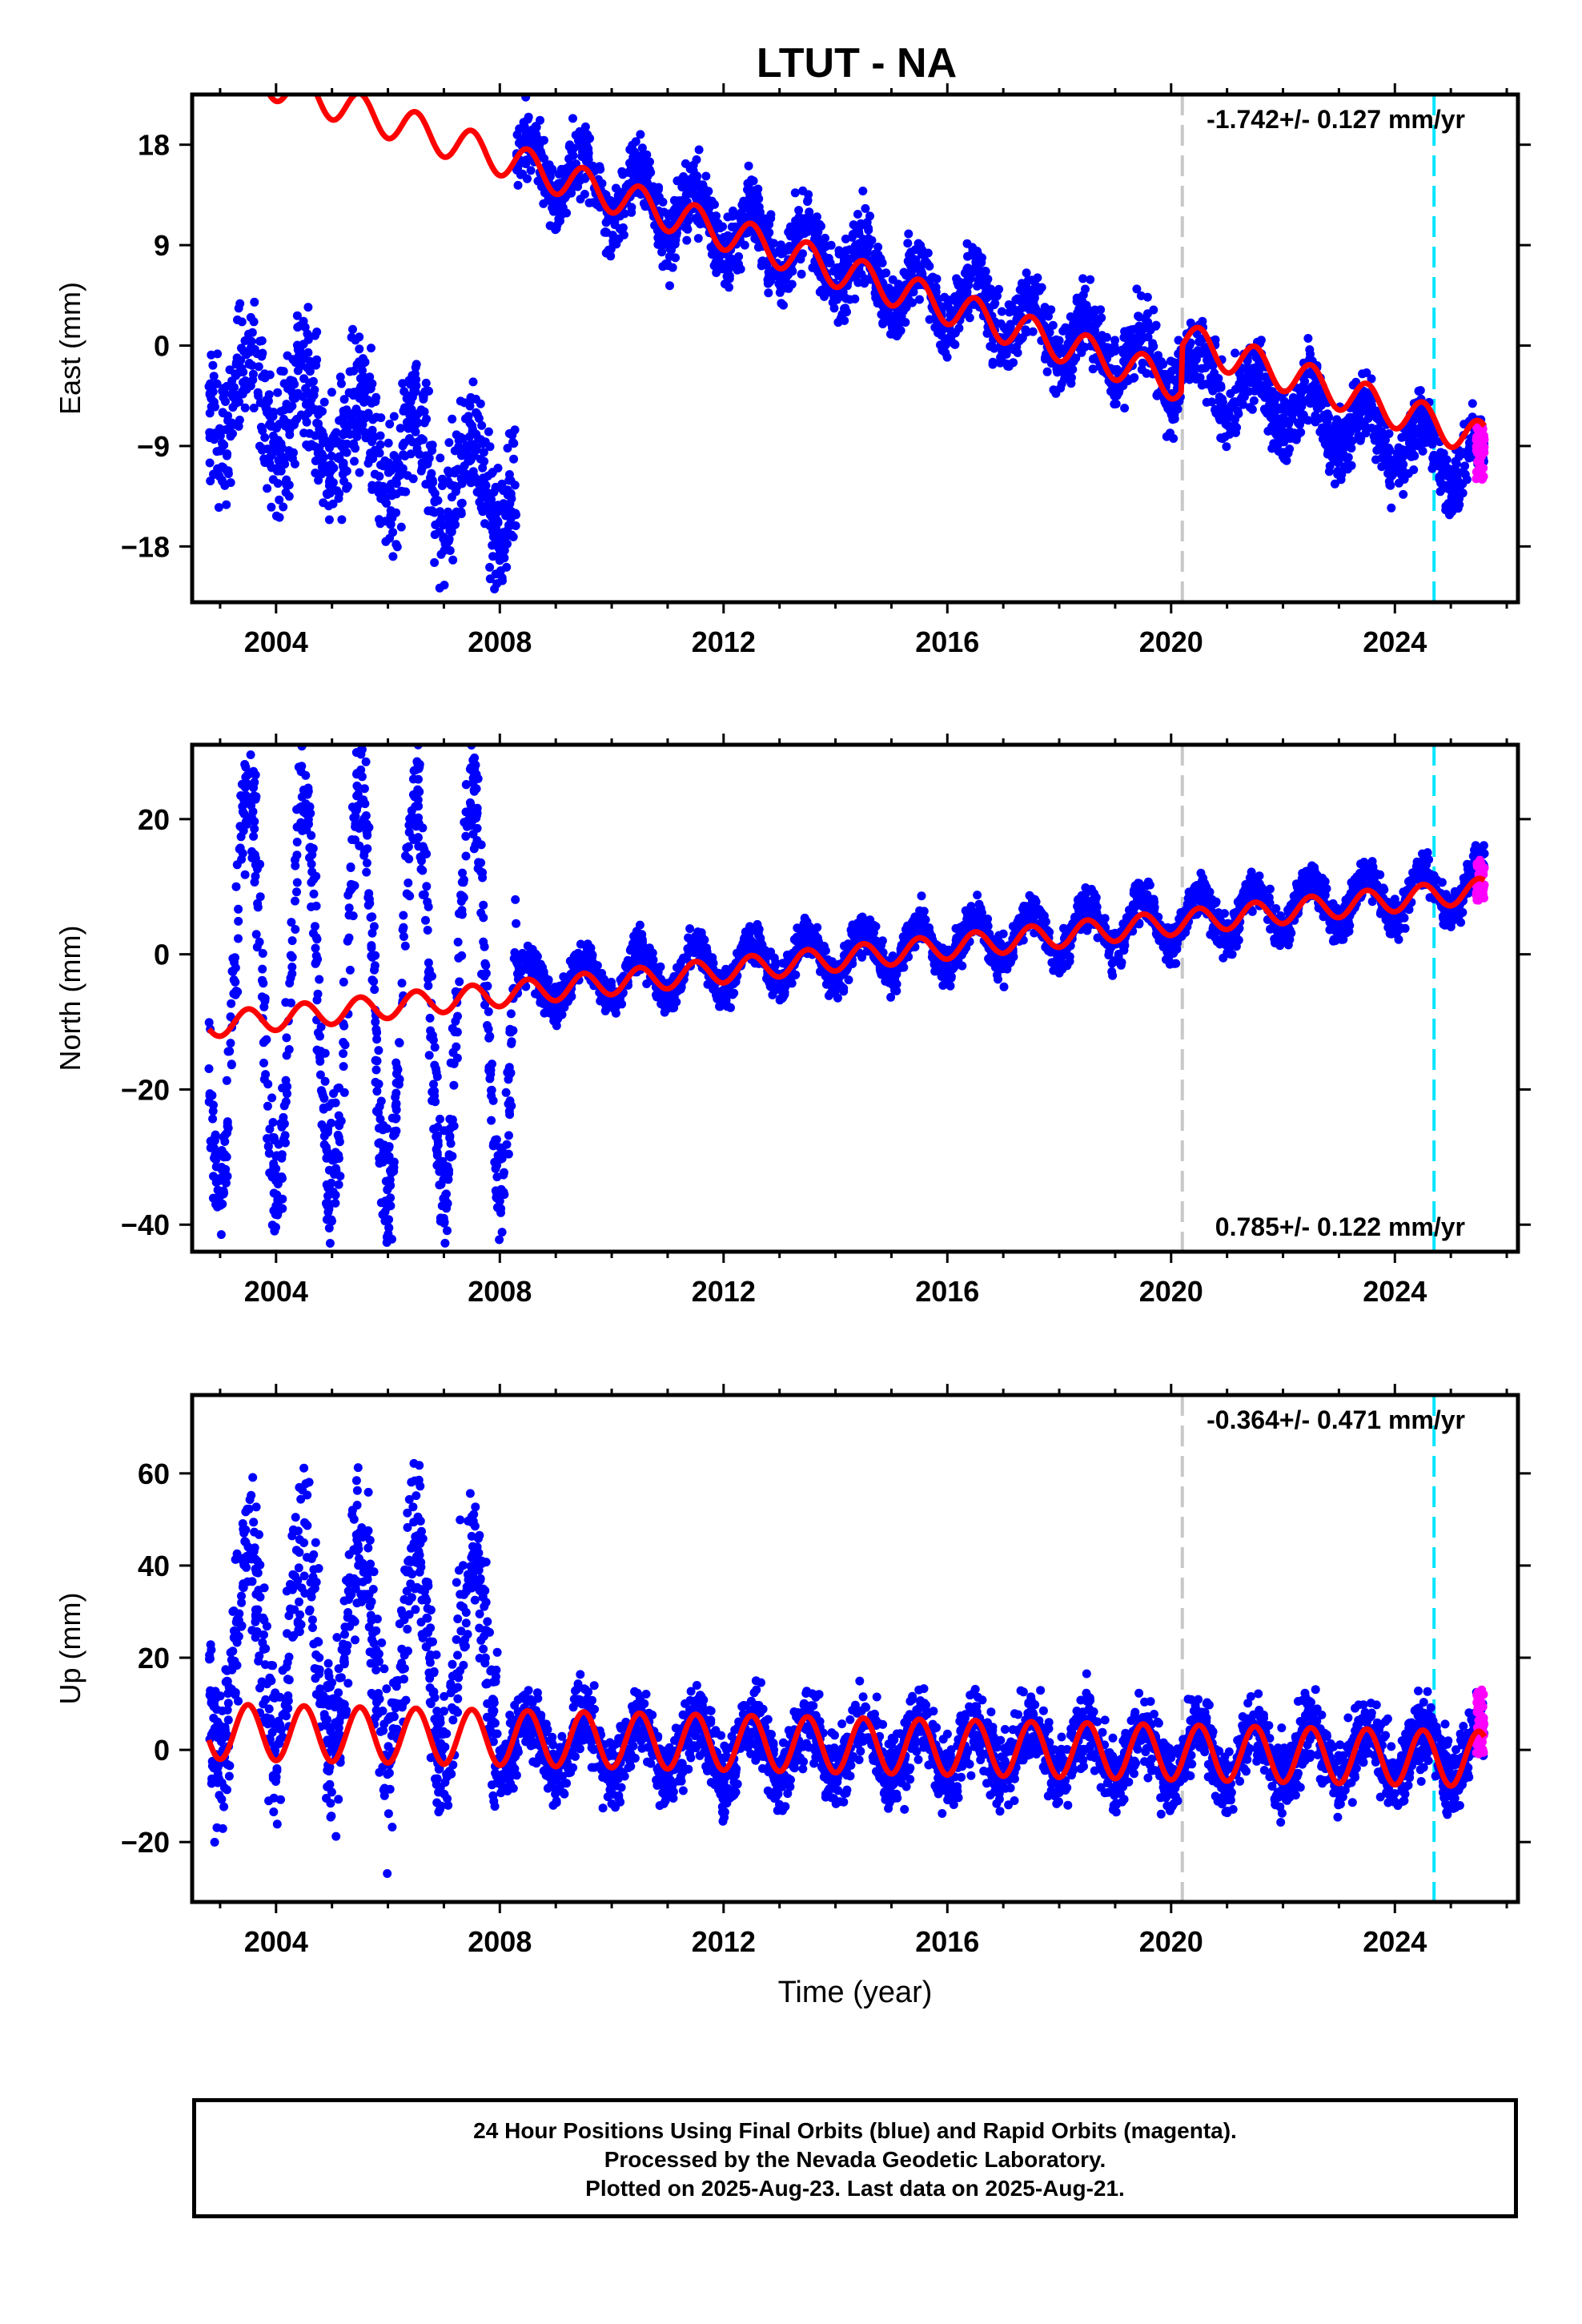  What do you see at coordinates (154, 145) in the screenshot?
I see `y-tick-label: 18` at bounding box center [154, 145].